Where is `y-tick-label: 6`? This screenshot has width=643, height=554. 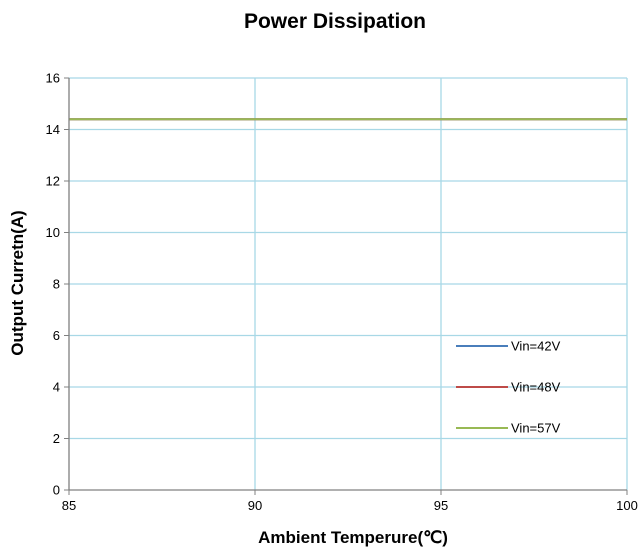
y-tick-label: 6 is located at coordinates (56, 335).